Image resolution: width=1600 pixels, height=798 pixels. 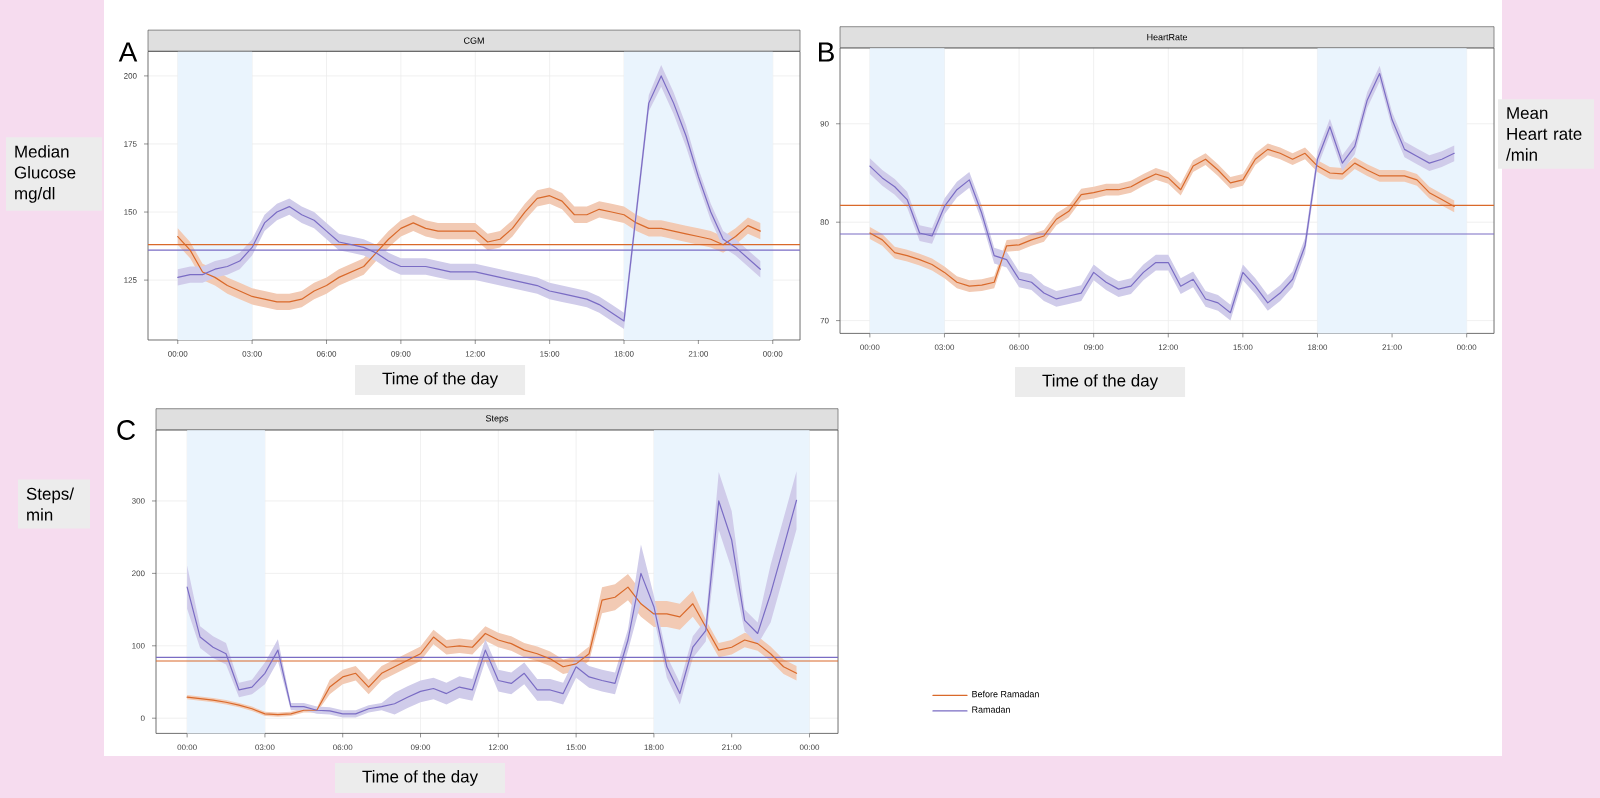 I want to click on text: B, so click(x=826, y=52).